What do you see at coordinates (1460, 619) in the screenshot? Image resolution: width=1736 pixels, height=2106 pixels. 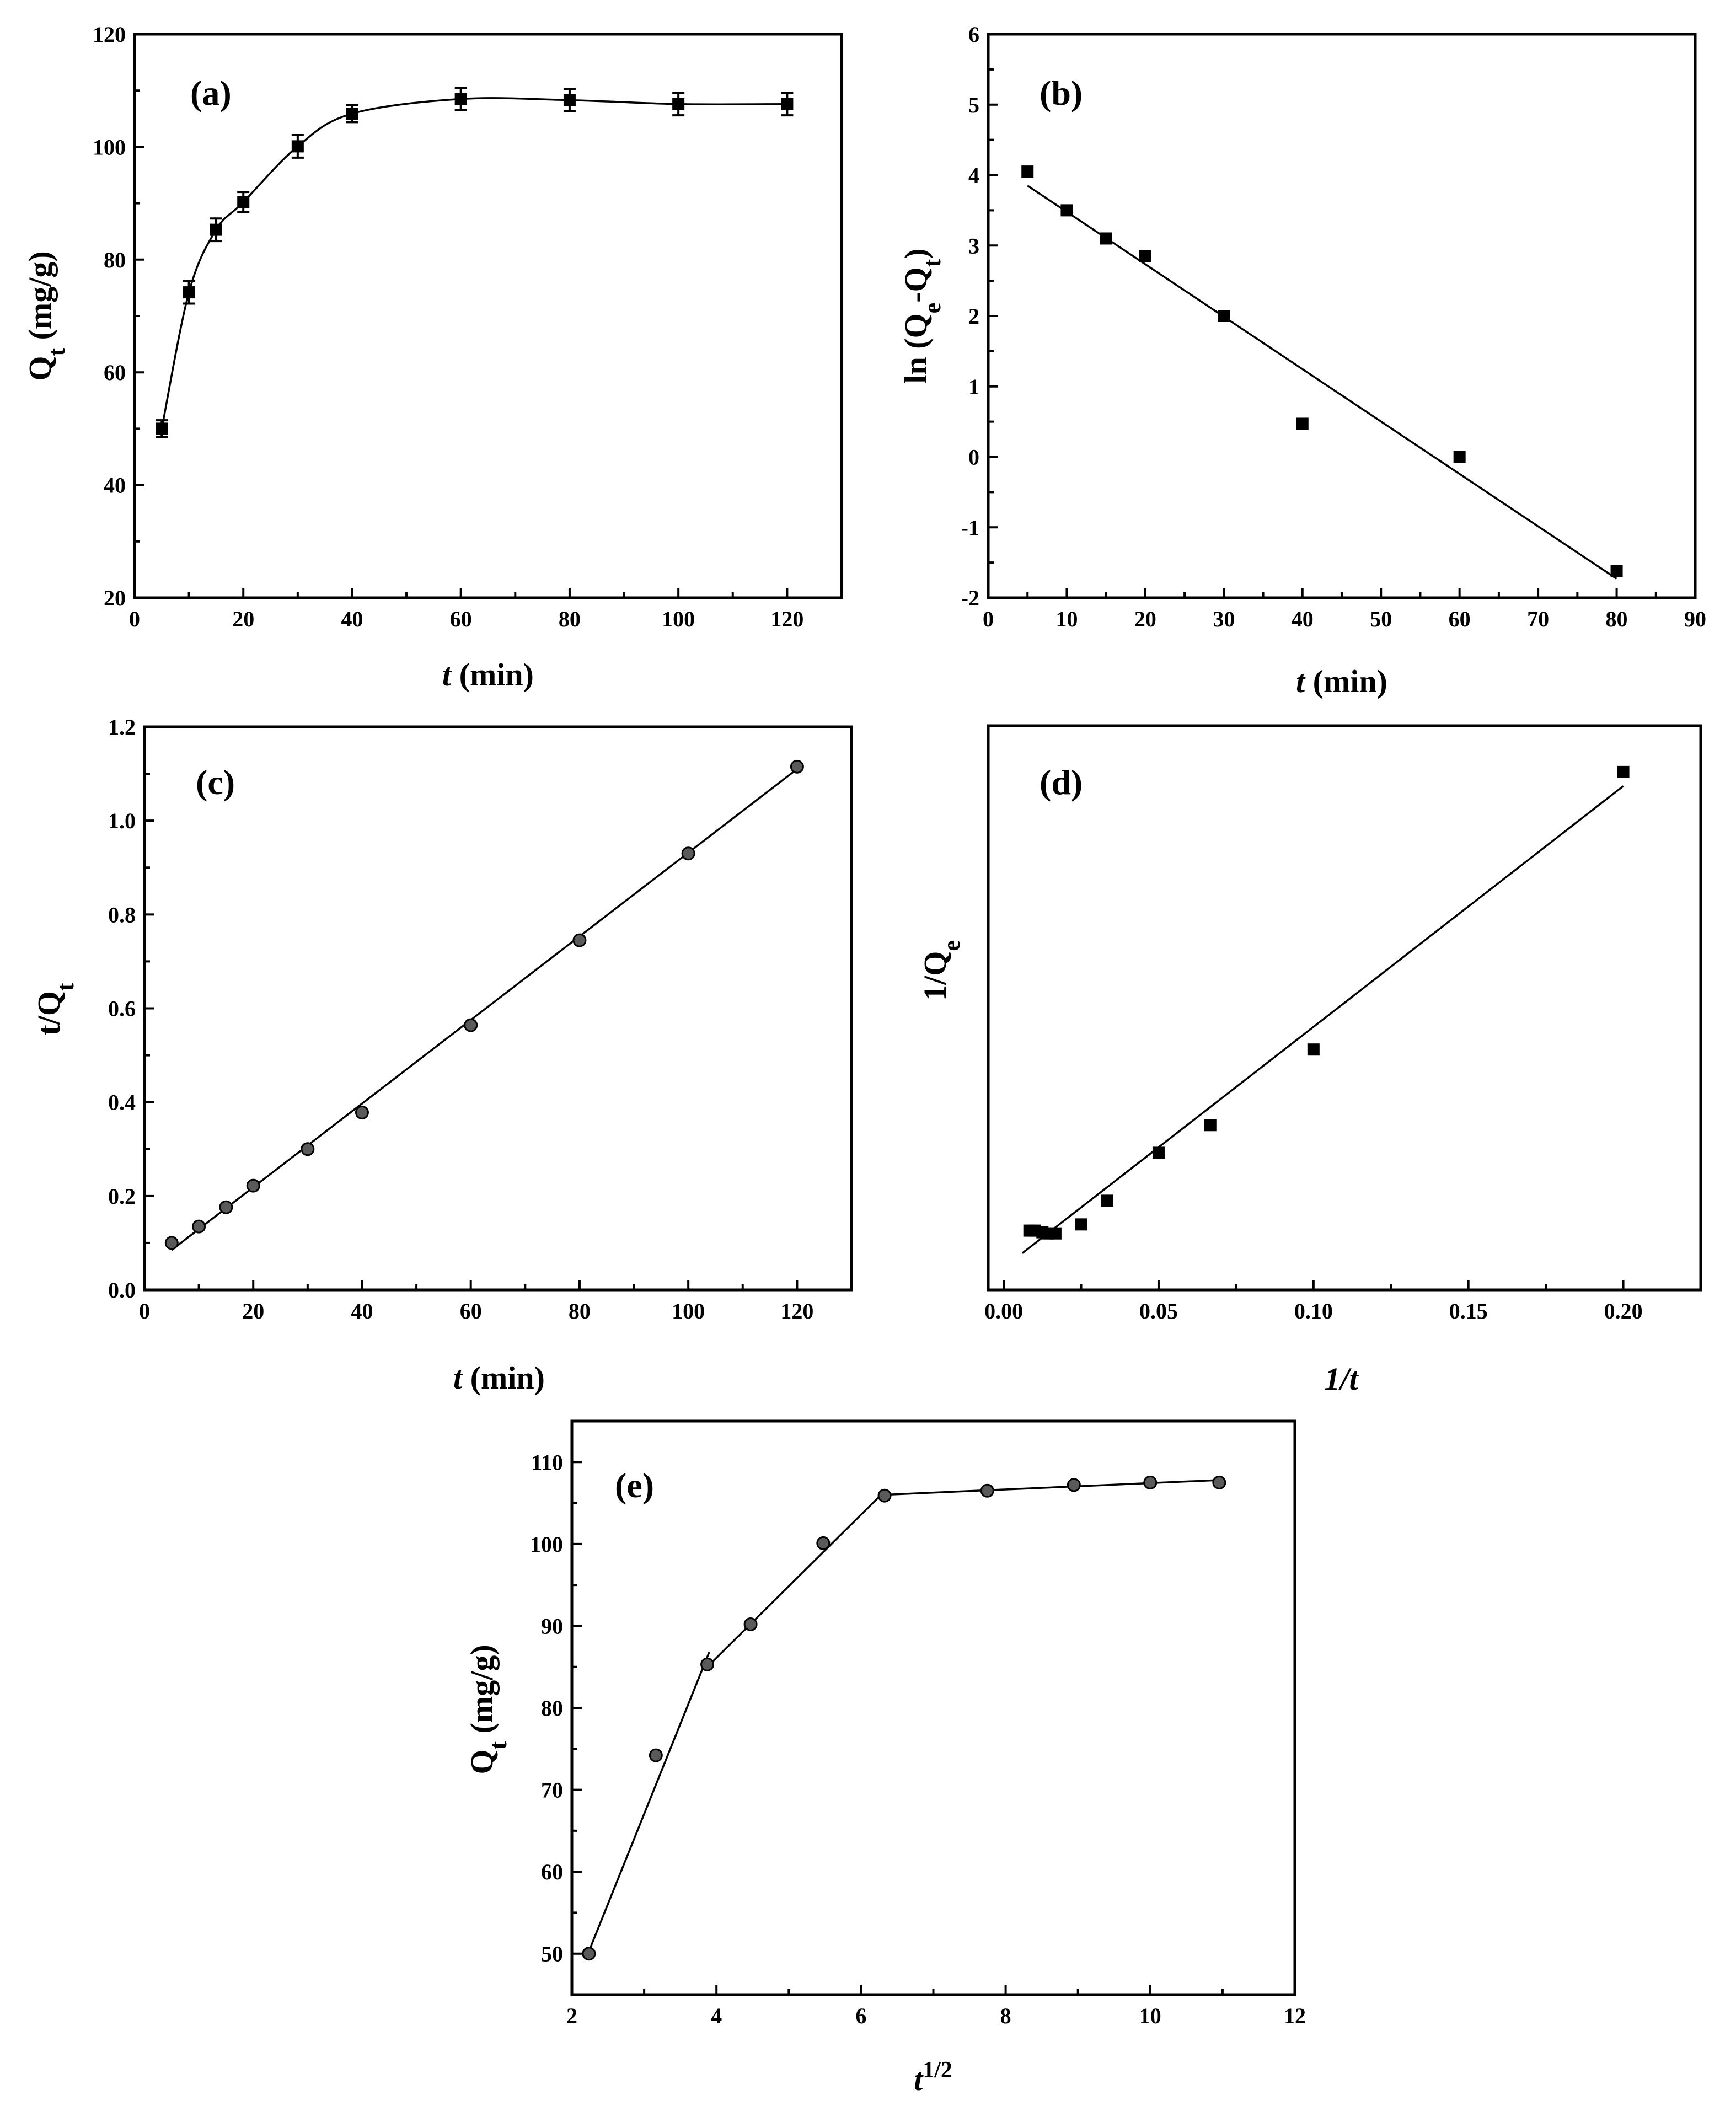 I see `x-tick-label: 60` at bounding box center [1460, 619].